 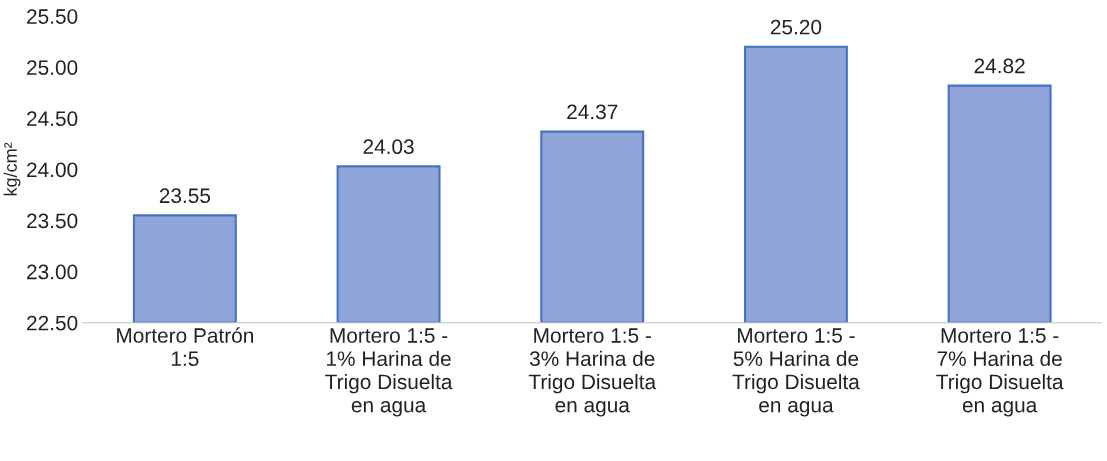 What do you see at coordinates (52, 272) in the screenshot?
I see `y-tick-label: 23.00` at bounding box center [52, 272].